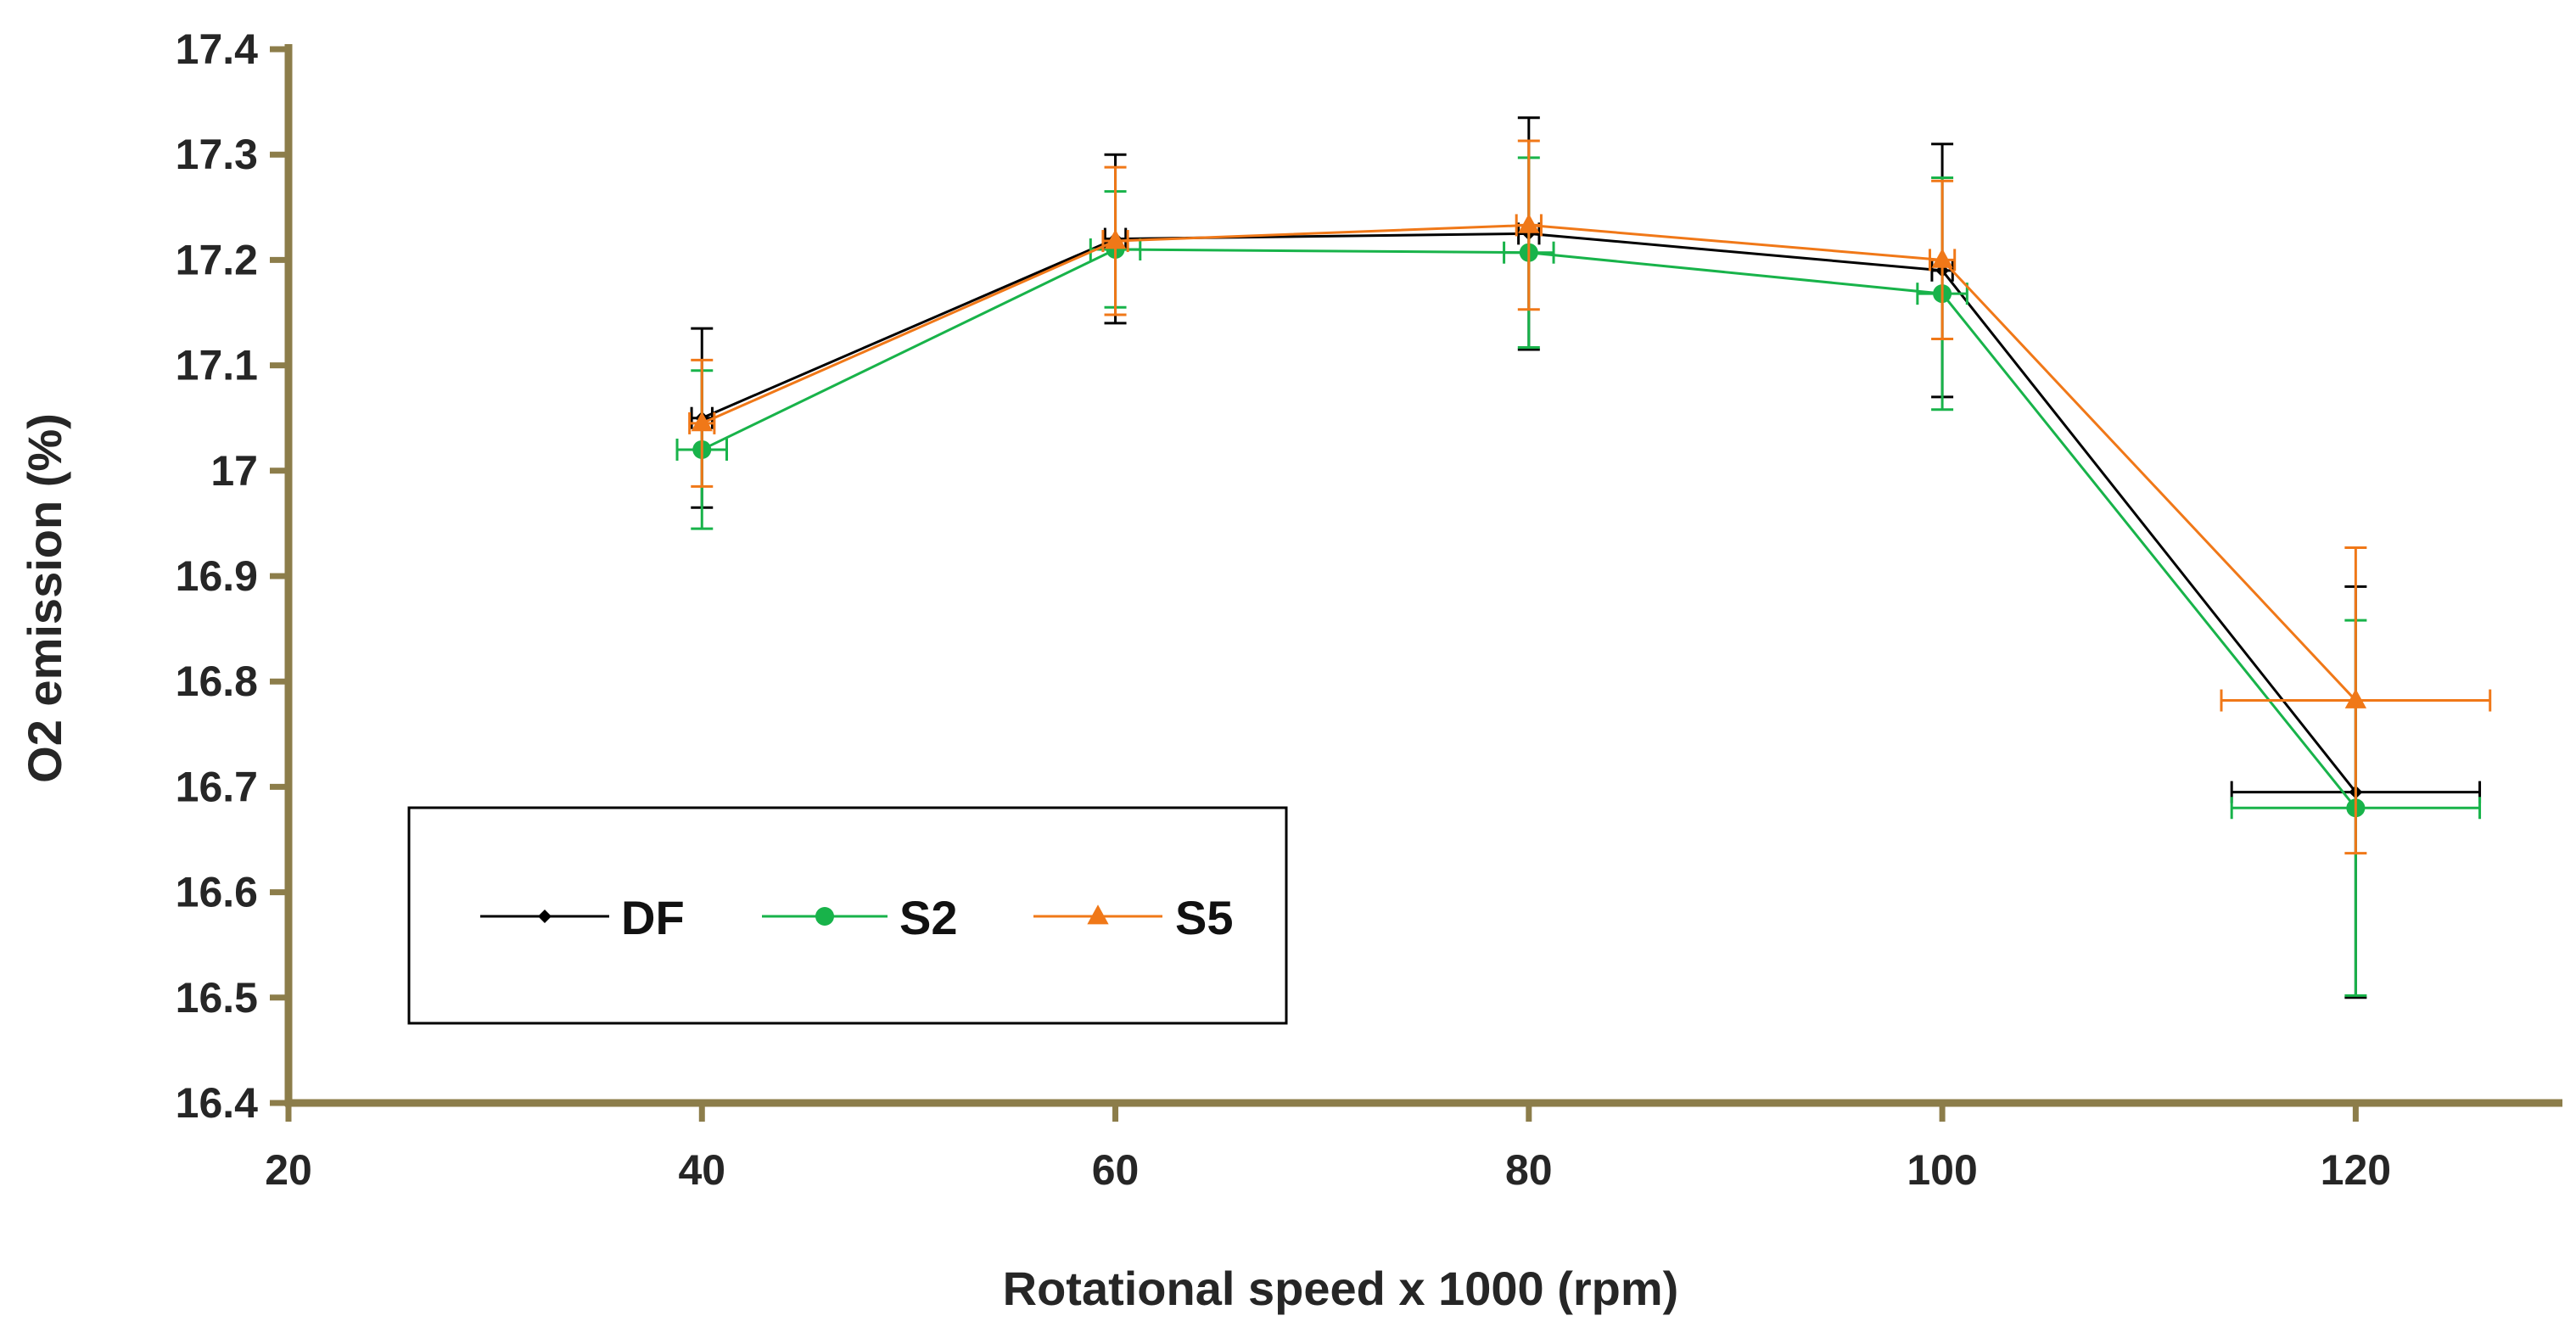 The width and height of the screenshot is (2576, 1338). What do you see at coordinates (217, 576) in the screenshot?
I see `y-tick-label: 16.9` at bounding box center [217, 576].